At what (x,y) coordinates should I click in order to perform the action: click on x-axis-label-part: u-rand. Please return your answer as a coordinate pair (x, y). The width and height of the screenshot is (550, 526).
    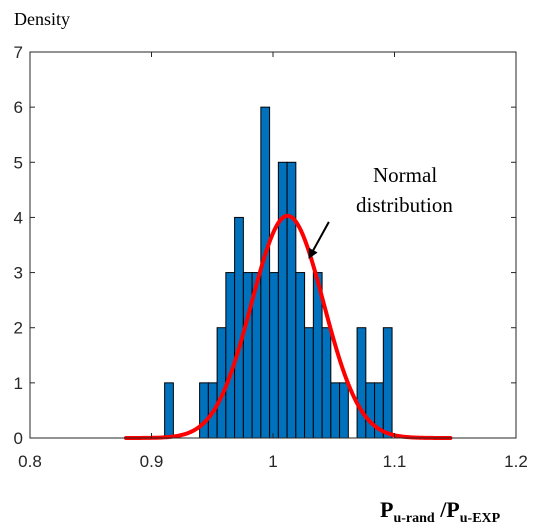
    Looking at the image, I should click on (413, 518).